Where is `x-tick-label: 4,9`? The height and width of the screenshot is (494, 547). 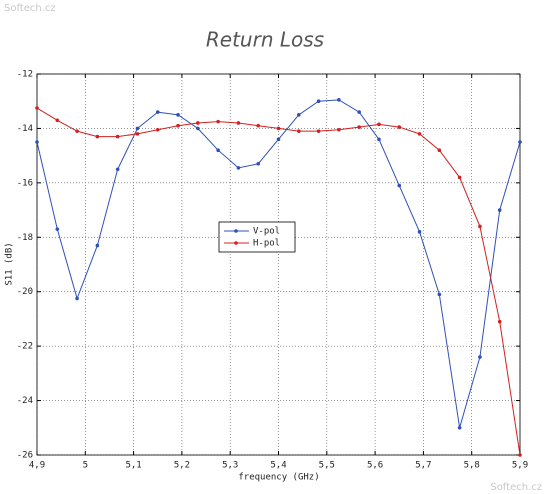
x-tick-label: 4,9 is located at coordinates (37, 466).